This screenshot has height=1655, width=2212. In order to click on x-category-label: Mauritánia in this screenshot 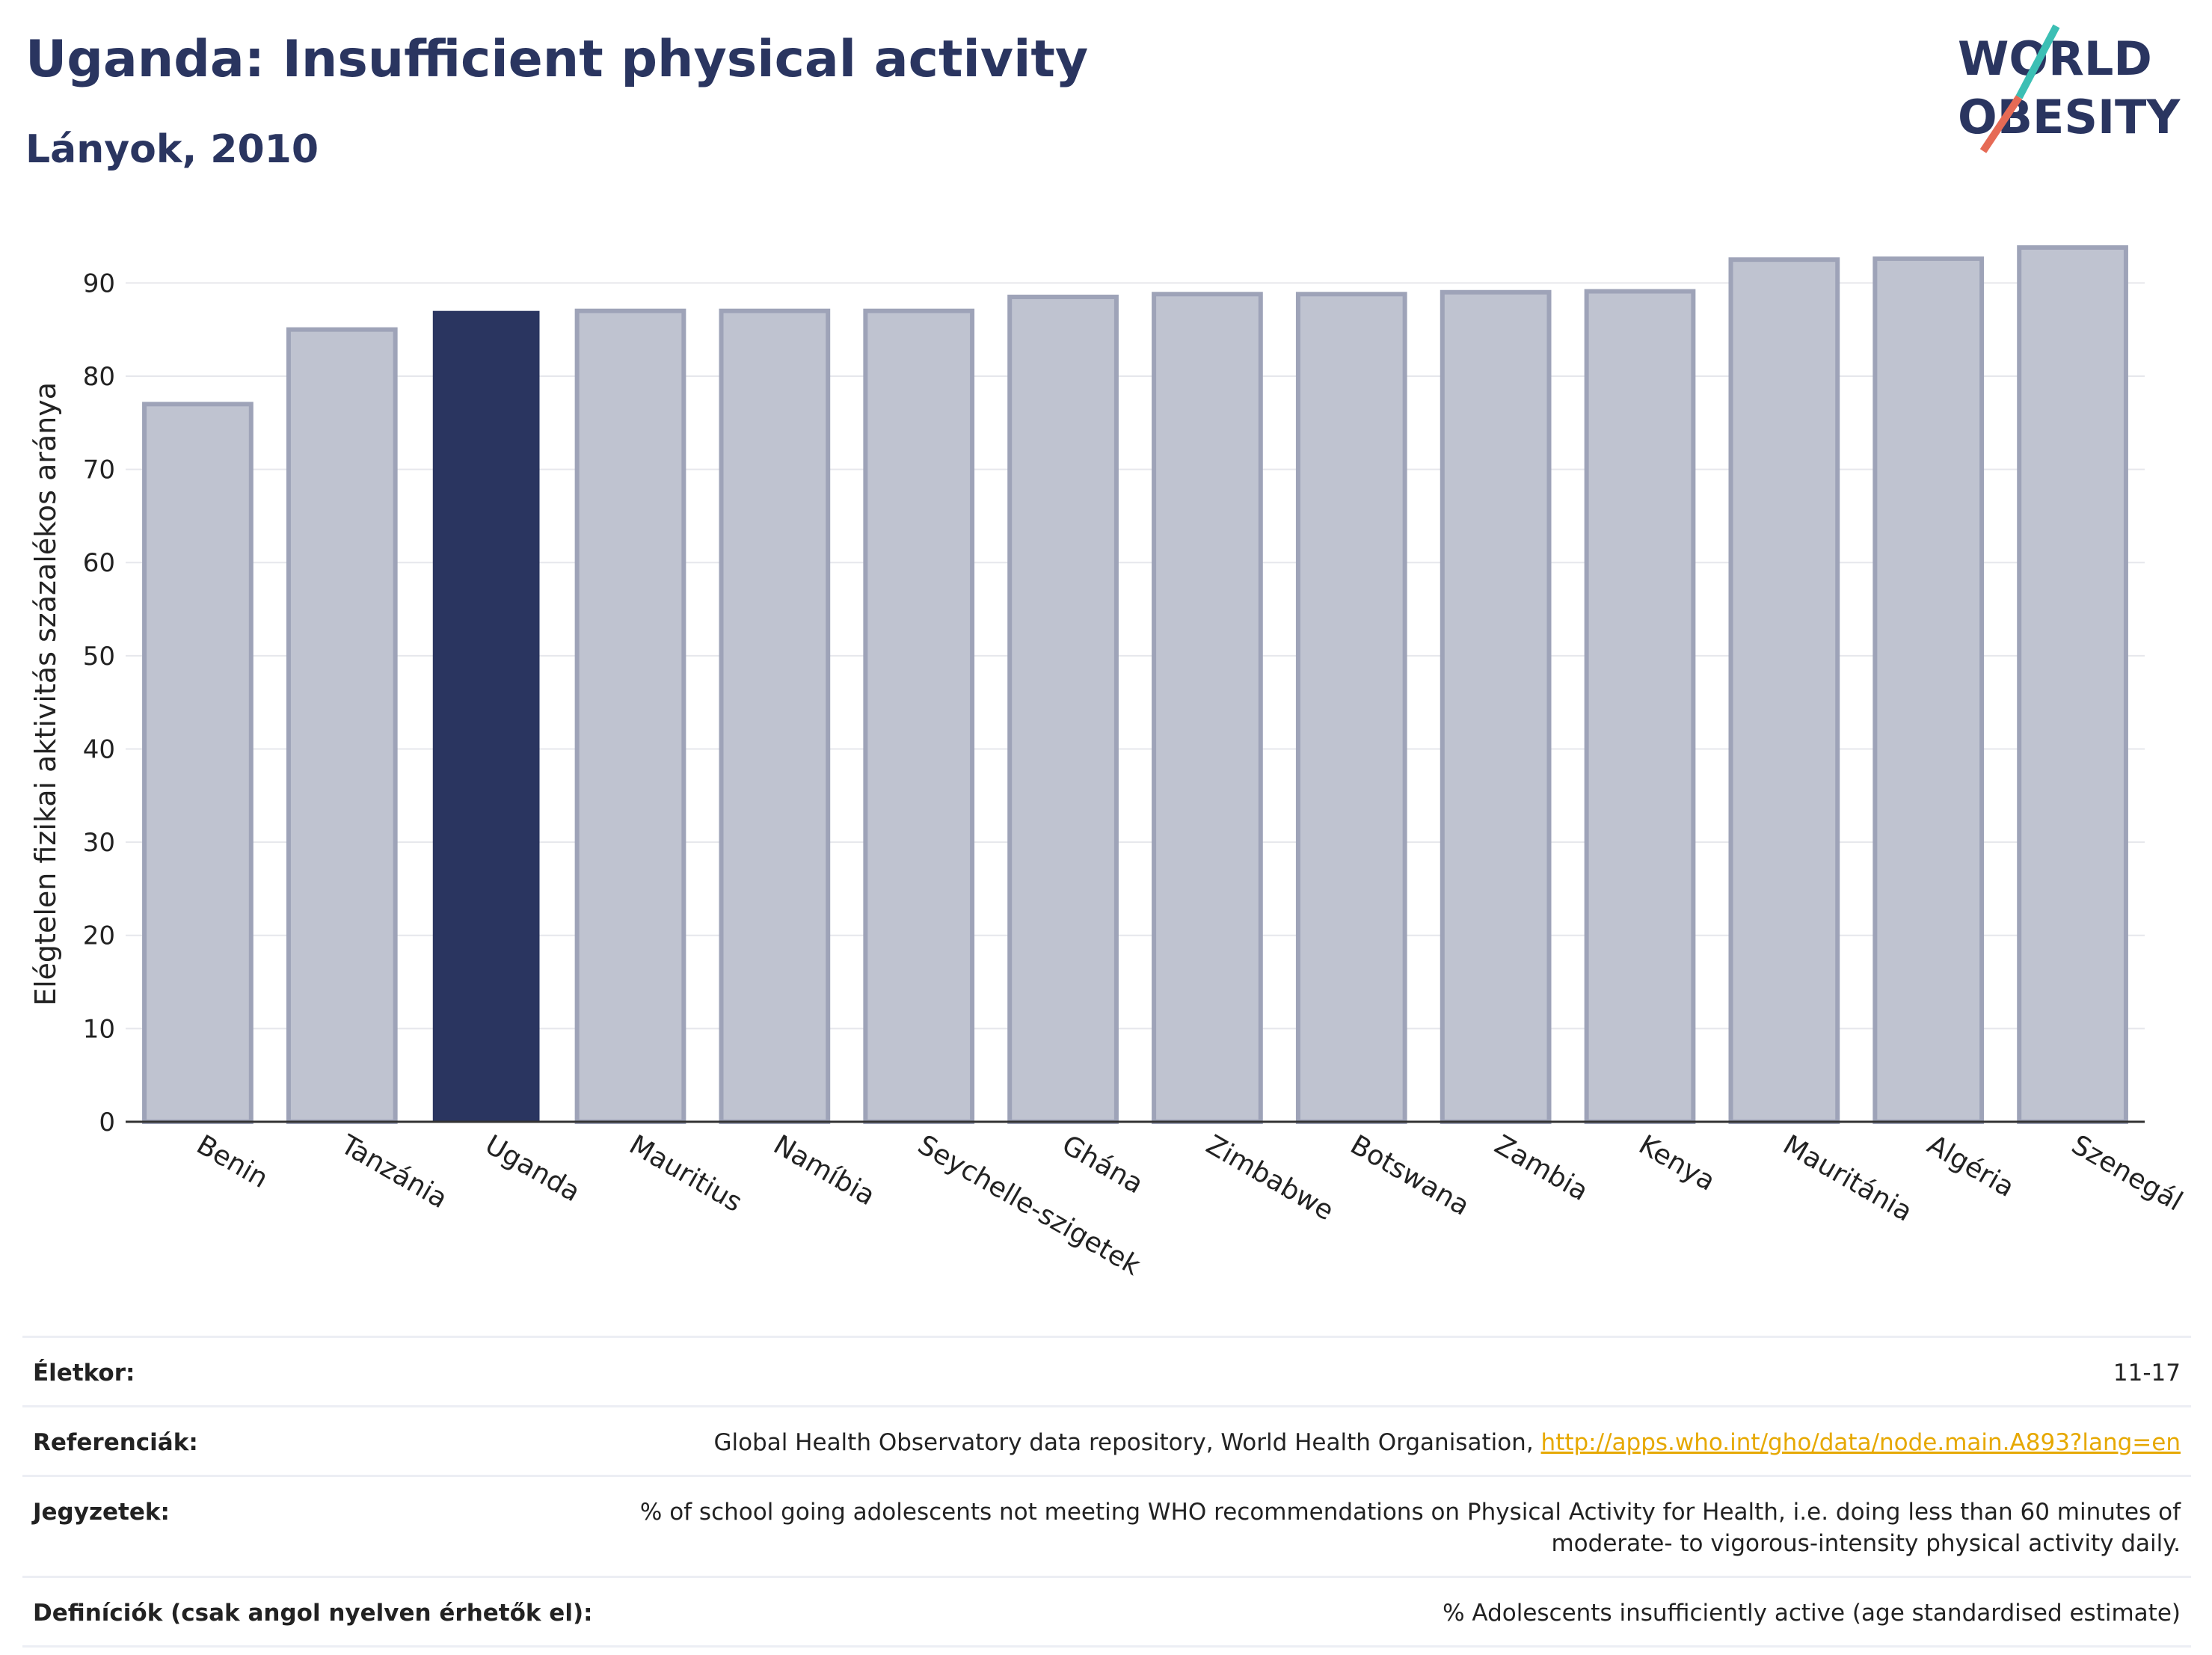, I will do `click(1848, 1178)`.